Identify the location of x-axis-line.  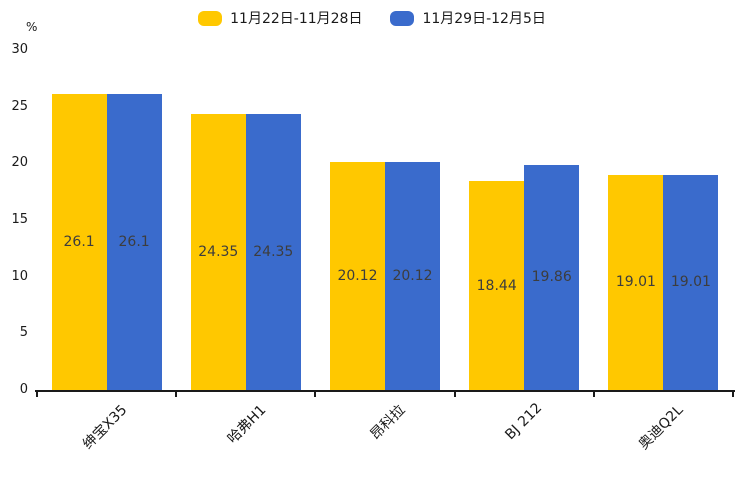
(385, 391).